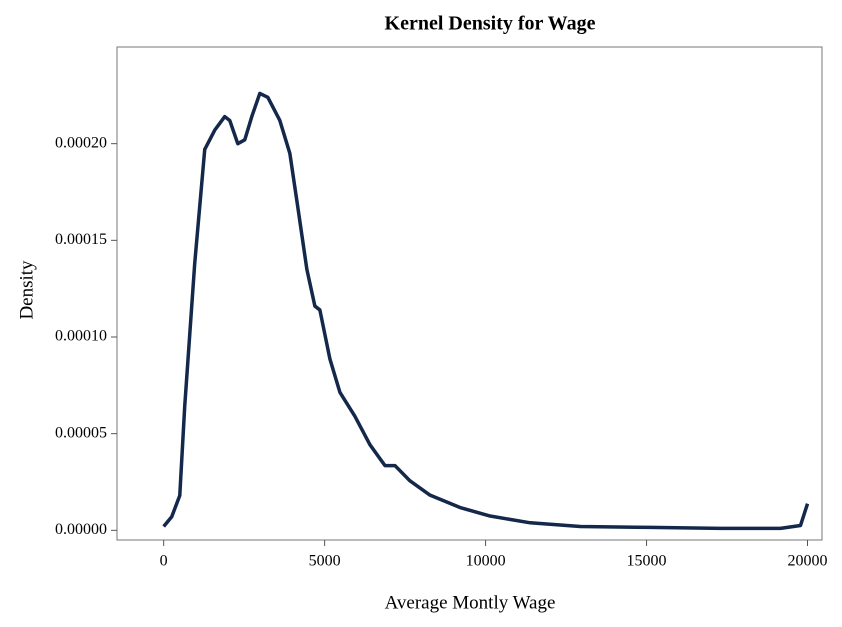  What do you see at coordinates (81, 432) in the screenshot?
I see `y-tick-label: 0.00005` at bounding box center [81, 432].